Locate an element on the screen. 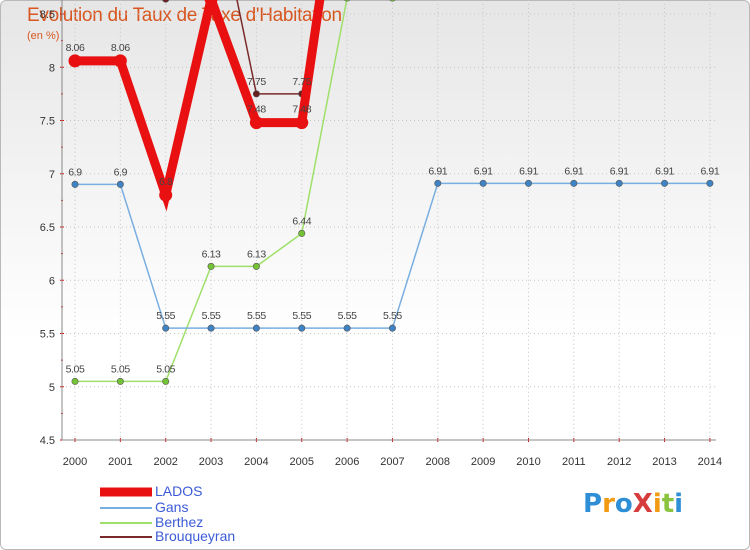 This screenshot has width=750, height=550. x-tick-label: 2005 is located at coordinates (302, 462).